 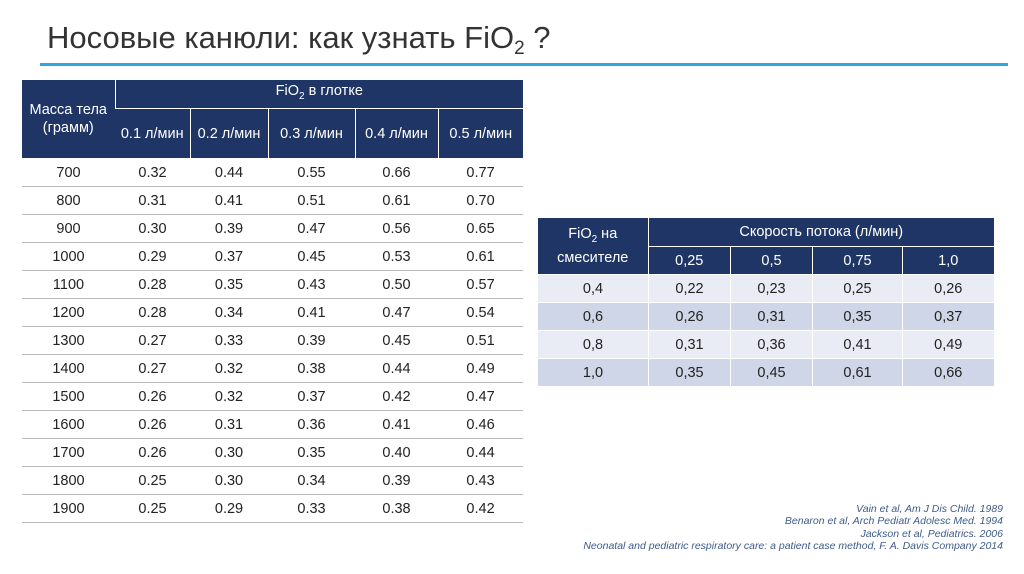 I want to click on table-cell: 1900, so click(x=68, y=508).